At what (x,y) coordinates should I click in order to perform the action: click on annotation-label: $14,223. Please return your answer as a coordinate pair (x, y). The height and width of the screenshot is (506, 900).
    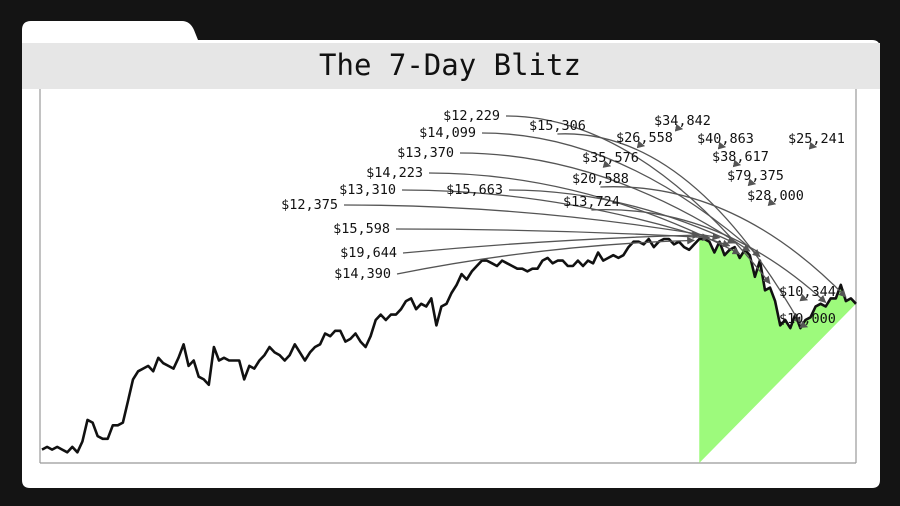
    Looking at the image, I should click on (394, 173).